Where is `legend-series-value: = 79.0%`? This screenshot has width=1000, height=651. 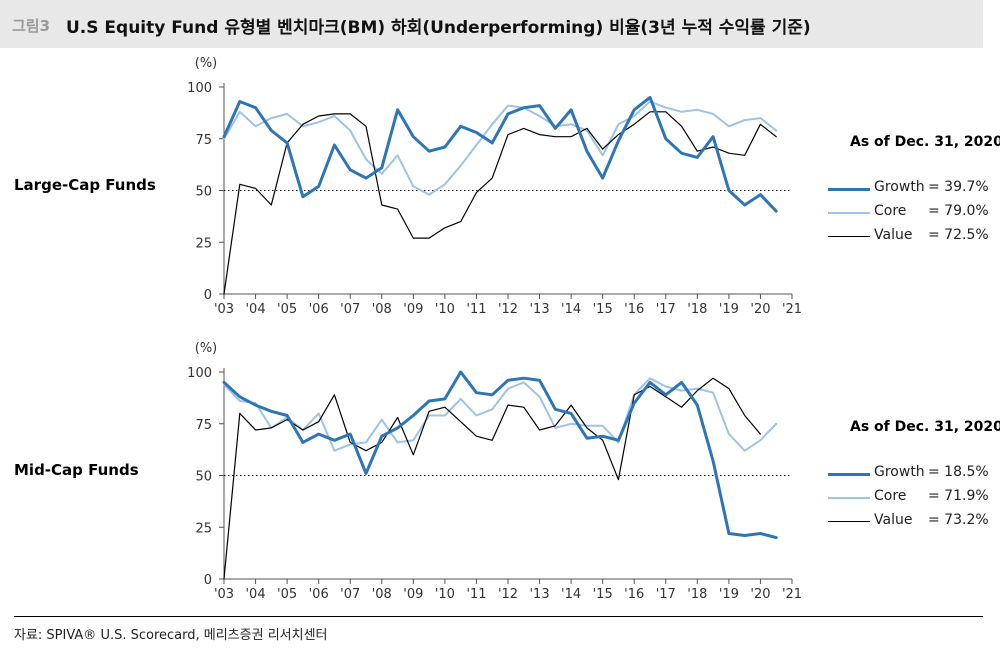 legend-series-value: = 79.0% is located at coordinates (958, 211).